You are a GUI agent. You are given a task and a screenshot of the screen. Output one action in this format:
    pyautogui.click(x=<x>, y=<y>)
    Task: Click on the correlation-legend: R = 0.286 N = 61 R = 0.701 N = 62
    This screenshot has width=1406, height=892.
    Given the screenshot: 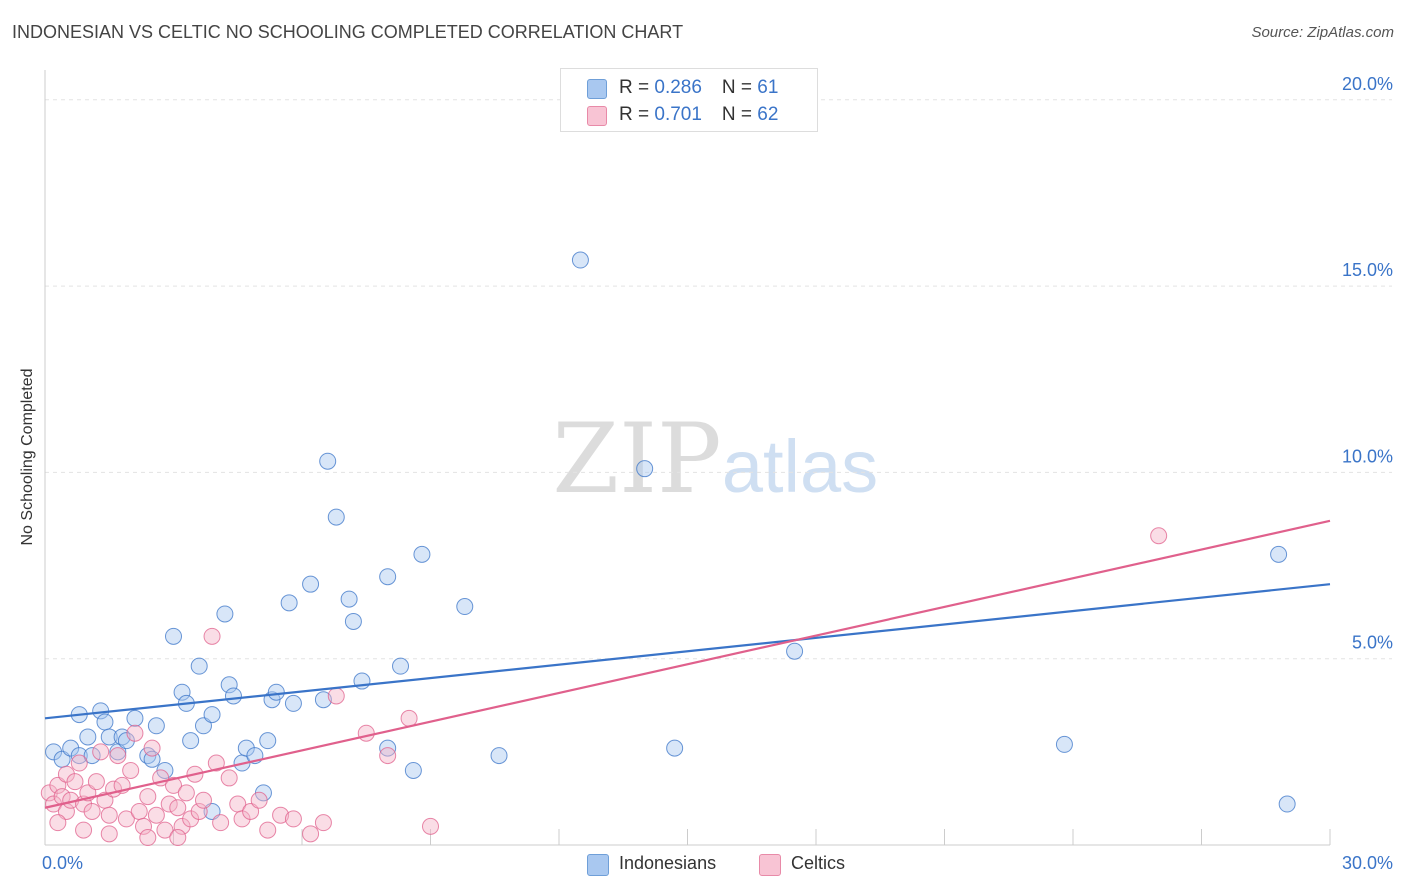 What is the action you would take?
    pyautogui.click(x=689, y=100)
    